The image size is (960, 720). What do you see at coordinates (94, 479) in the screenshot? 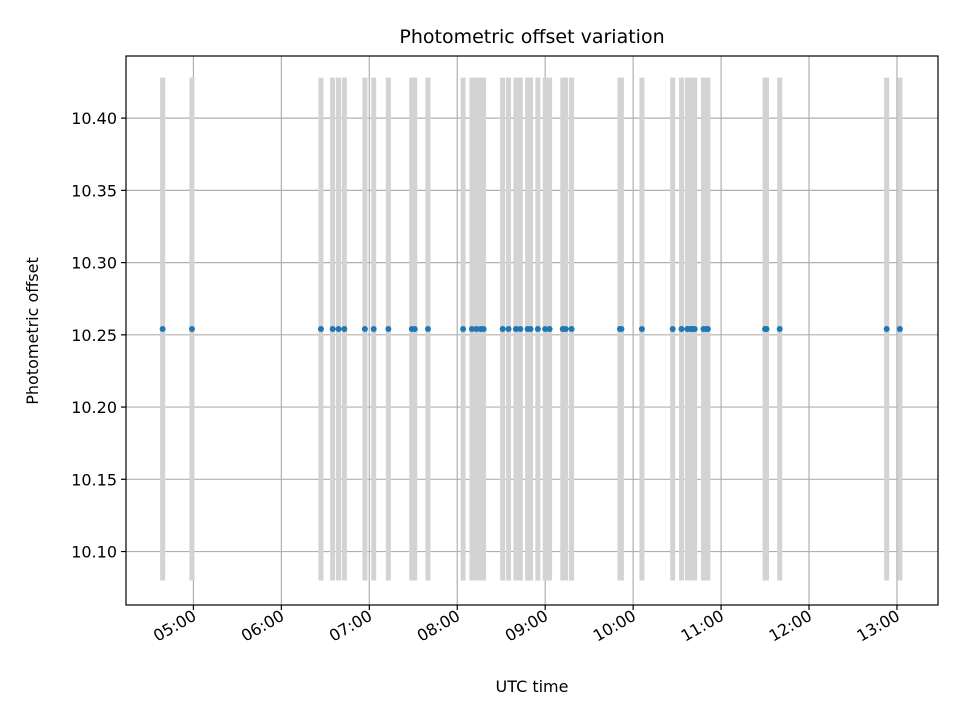
I see `y-tick-label: 10.15` at bounding box center [94, 479].